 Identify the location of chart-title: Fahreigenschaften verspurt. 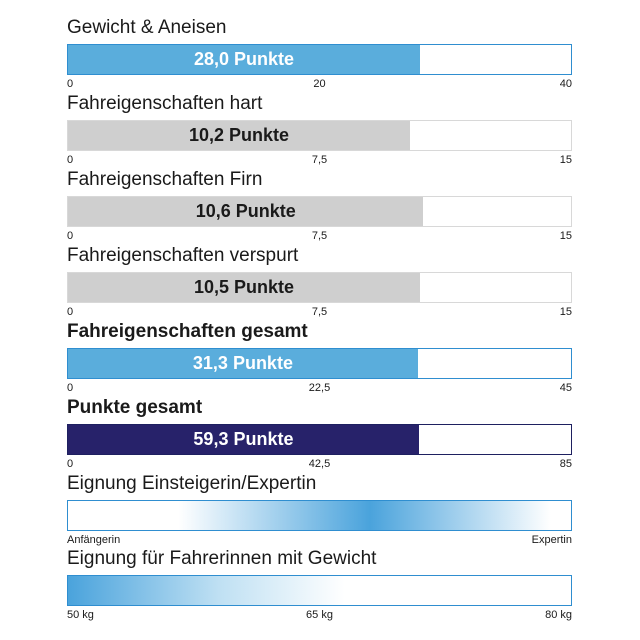
(183, 255).